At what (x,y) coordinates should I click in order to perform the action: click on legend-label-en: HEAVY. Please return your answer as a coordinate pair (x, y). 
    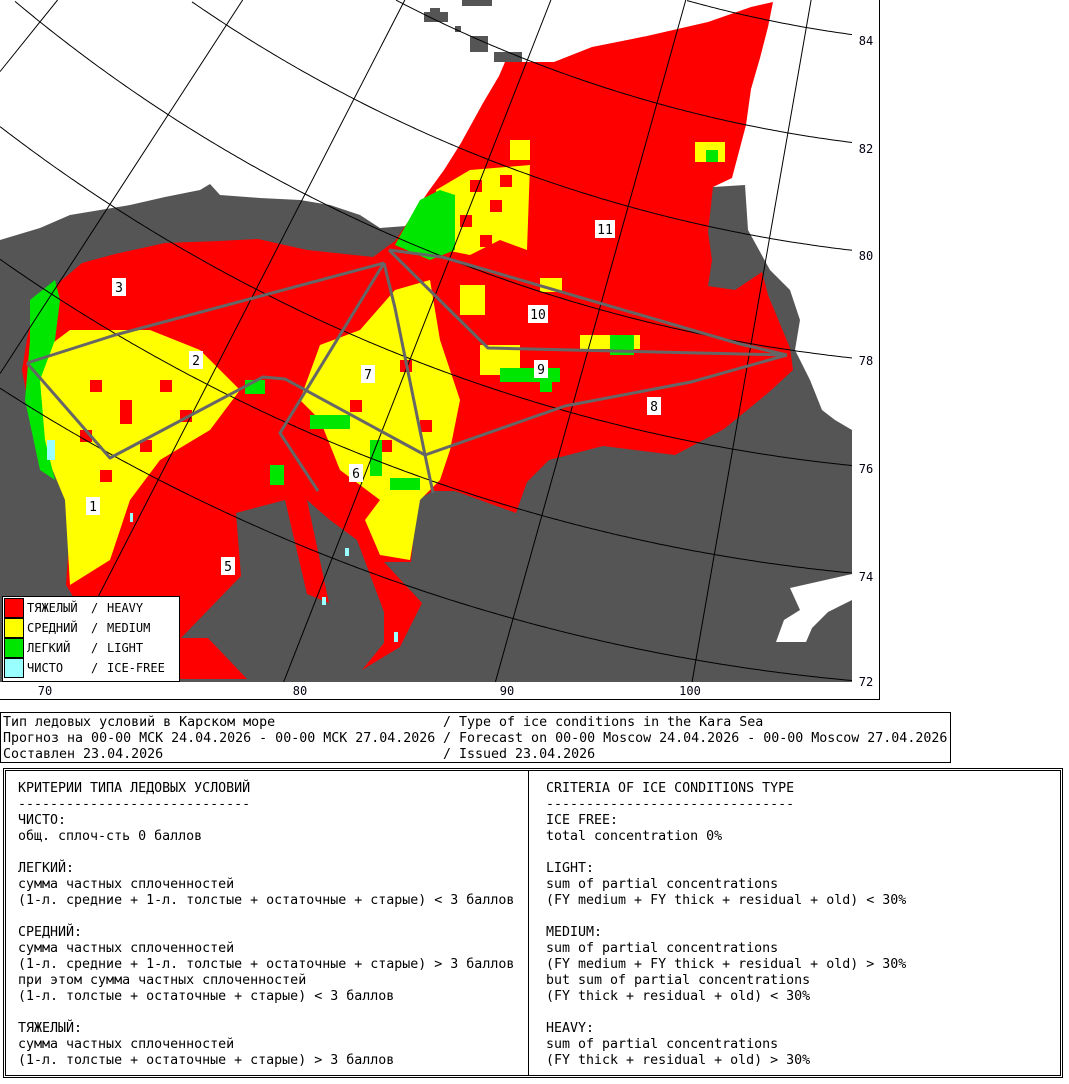
    Looking at the image, I should click on (125, 608).